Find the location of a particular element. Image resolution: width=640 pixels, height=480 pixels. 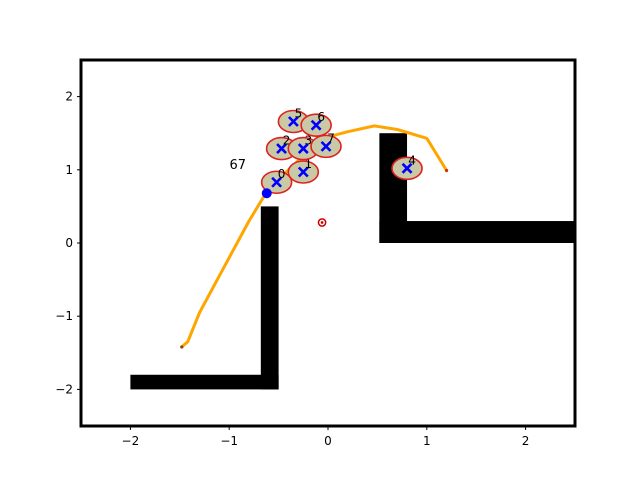

goal-marker is located at coordinates (322, 222).